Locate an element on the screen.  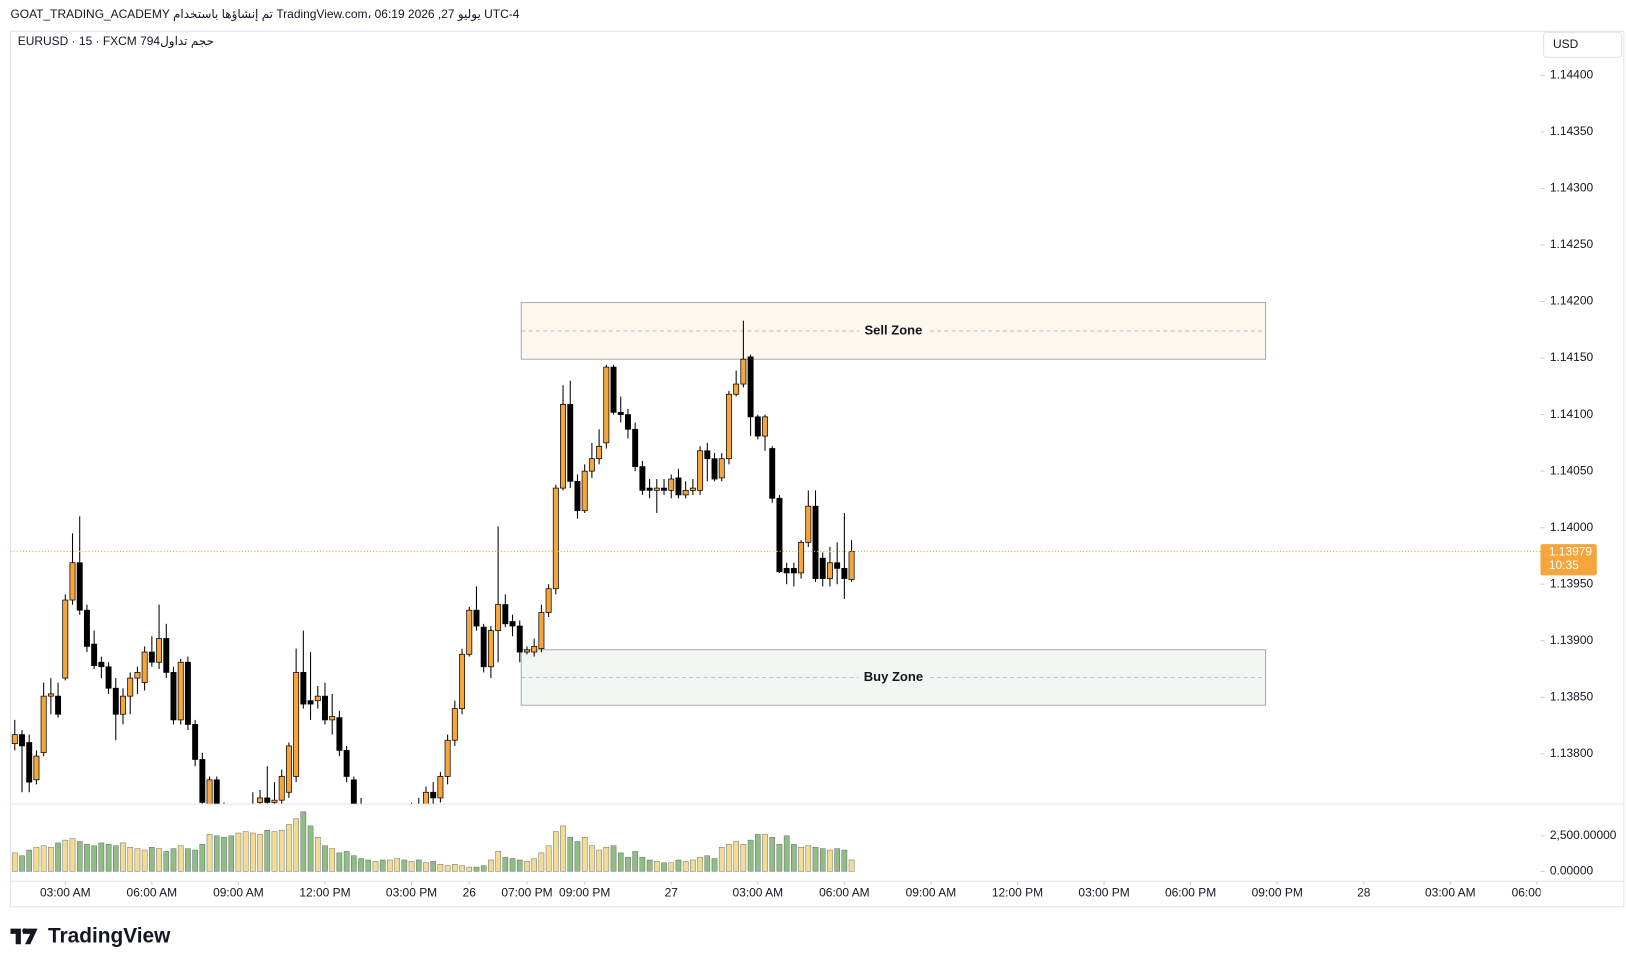
volume-pane is located at coordinates (433, 841).